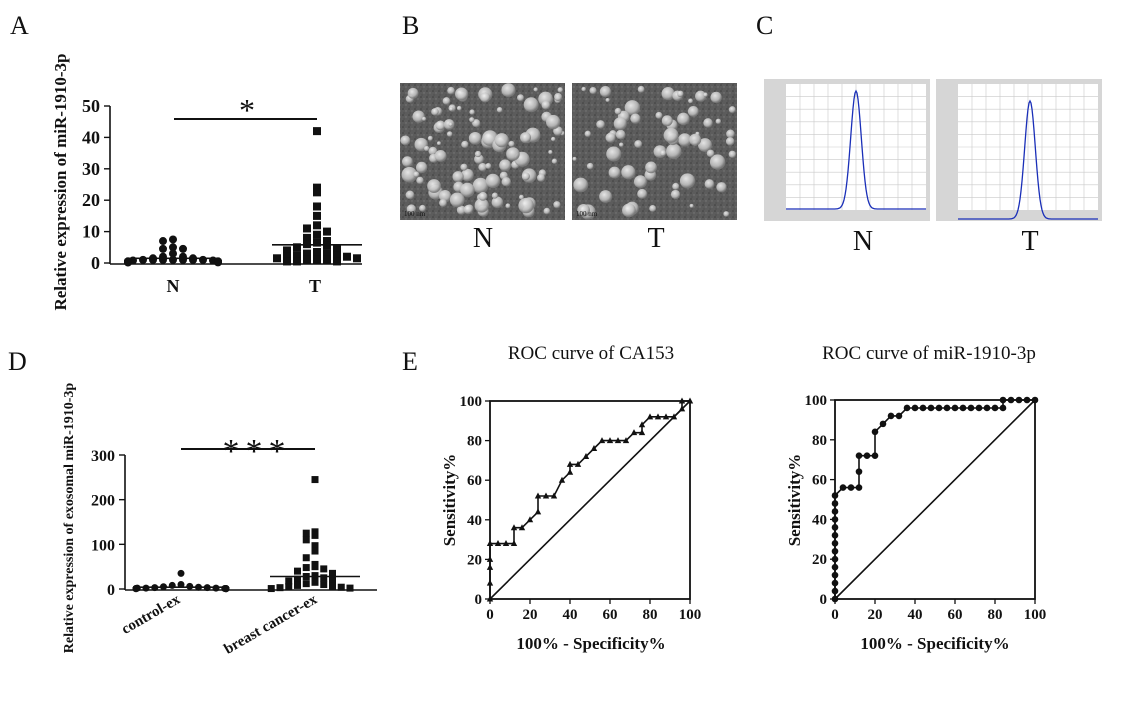  Describe the element at coordinates (91, 169) in the screenshot. I see `ytick-label: 30` at that location.